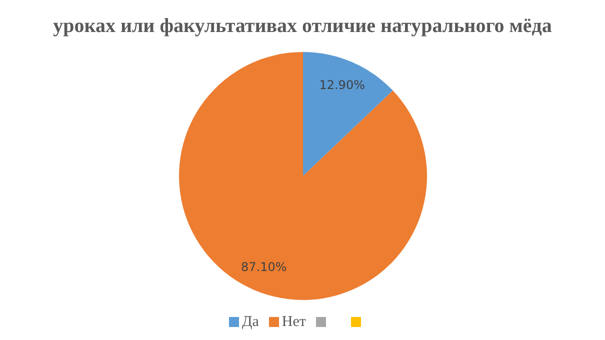 The height and width of the screenshot is (340, 605). I want to click on legend-label: Нет, so click(294, 322).